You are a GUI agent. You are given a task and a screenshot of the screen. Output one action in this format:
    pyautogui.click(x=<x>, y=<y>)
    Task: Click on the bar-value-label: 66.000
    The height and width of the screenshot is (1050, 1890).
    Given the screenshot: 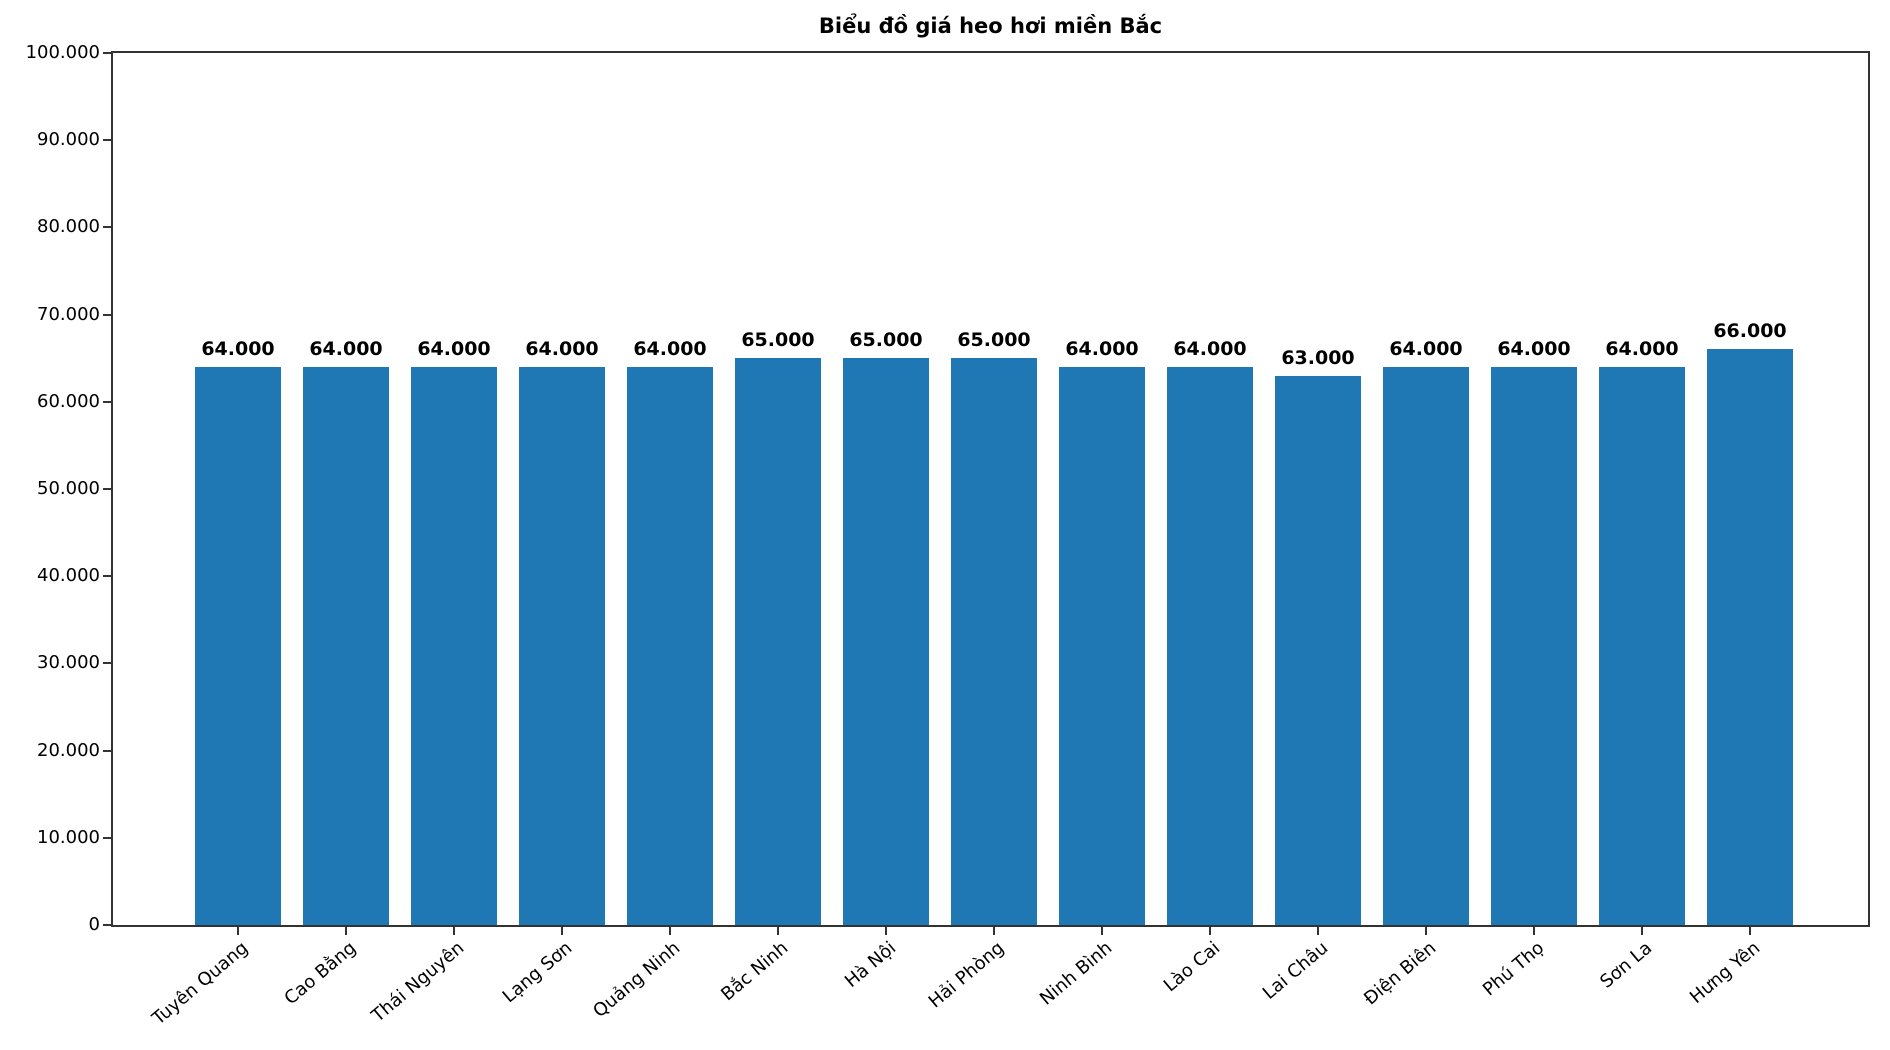 What is the action you would take?
    pyautogui.click(x=1750, y=331)
    